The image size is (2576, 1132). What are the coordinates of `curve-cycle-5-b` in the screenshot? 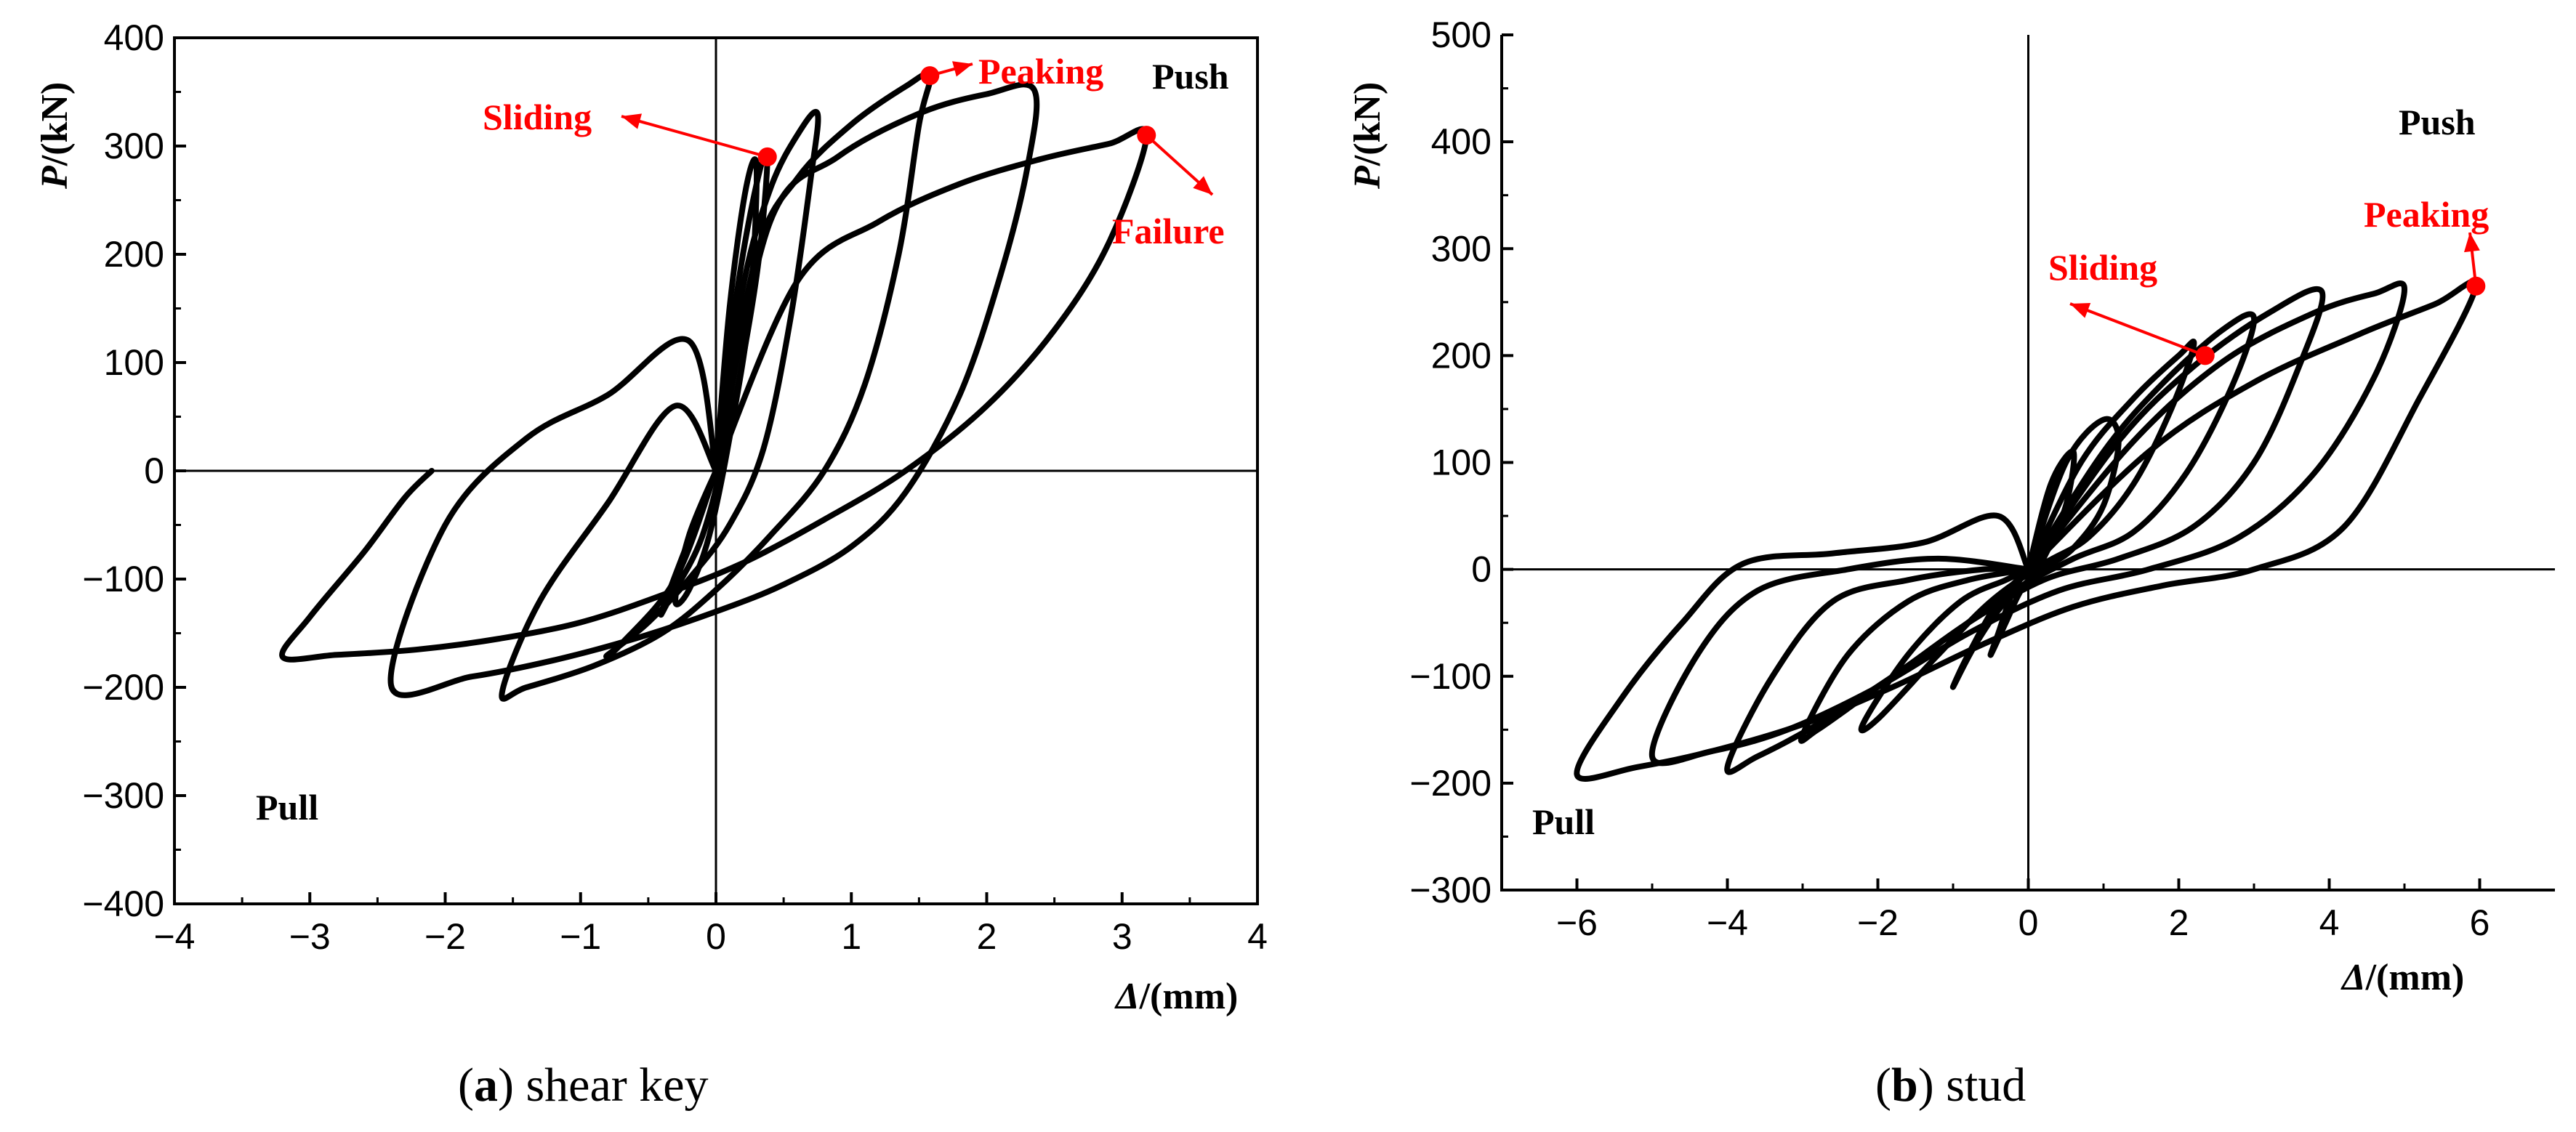 It's located at (2025, 530).